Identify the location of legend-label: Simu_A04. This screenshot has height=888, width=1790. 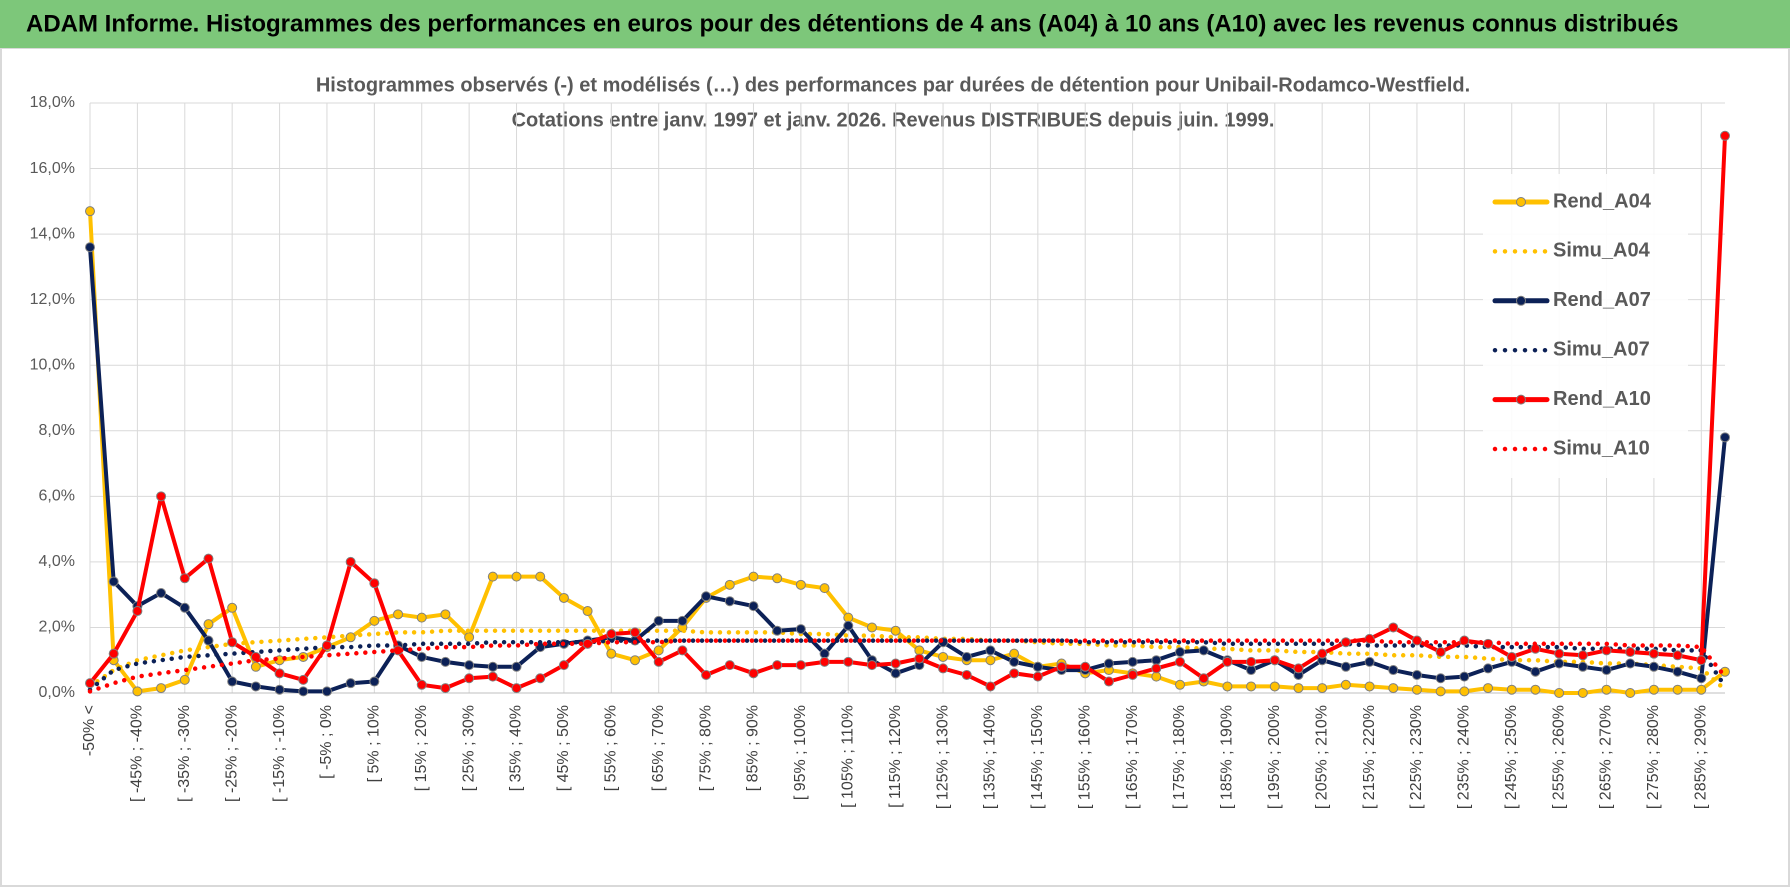
(1602, 251).